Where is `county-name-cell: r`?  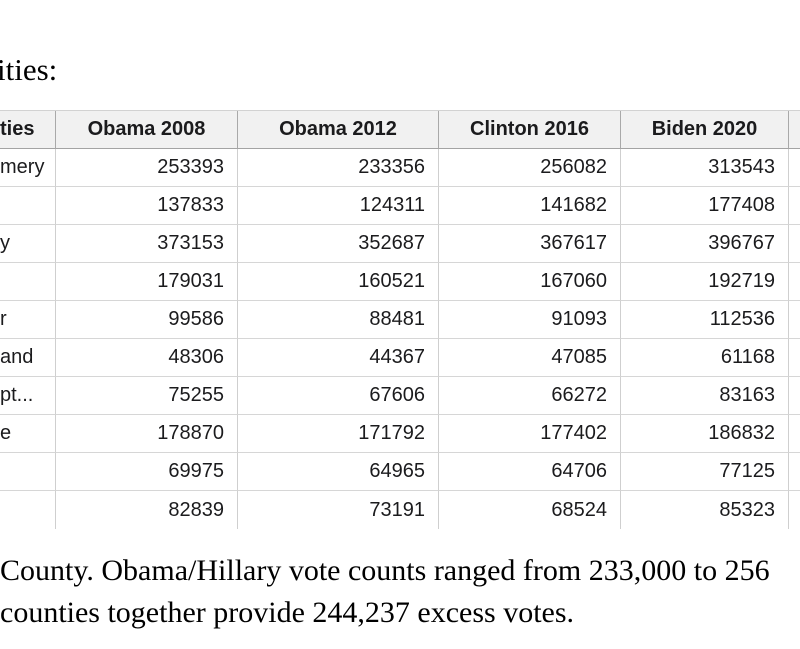
county-name-cell: r is located at coordinates (28, 320).